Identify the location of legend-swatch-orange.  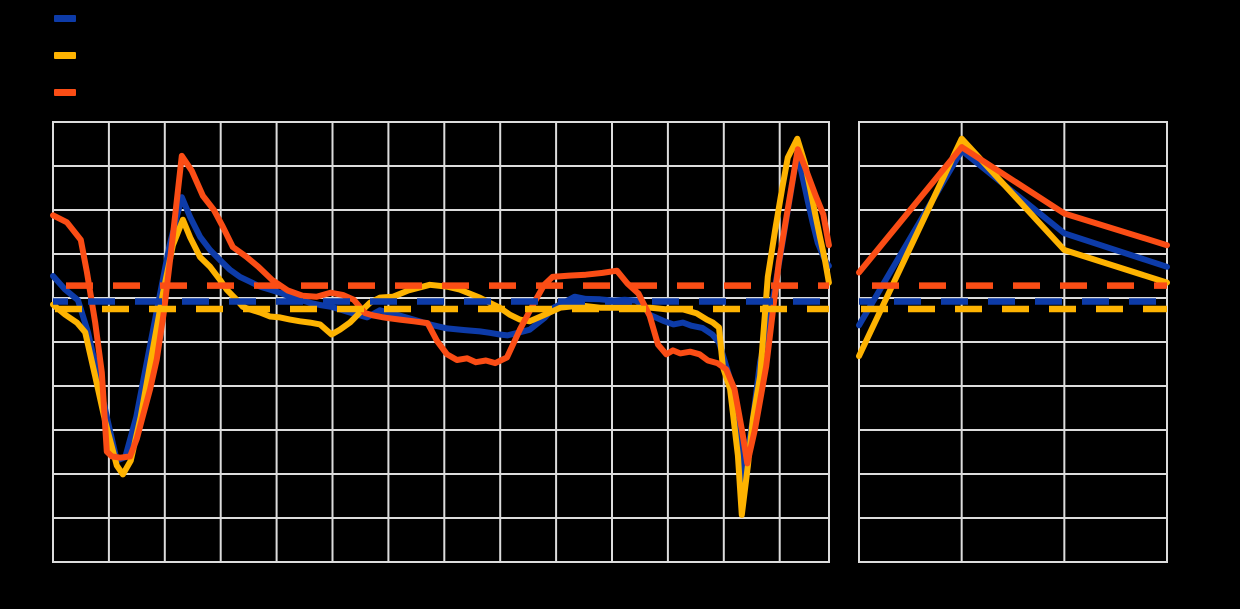
(65, 92).